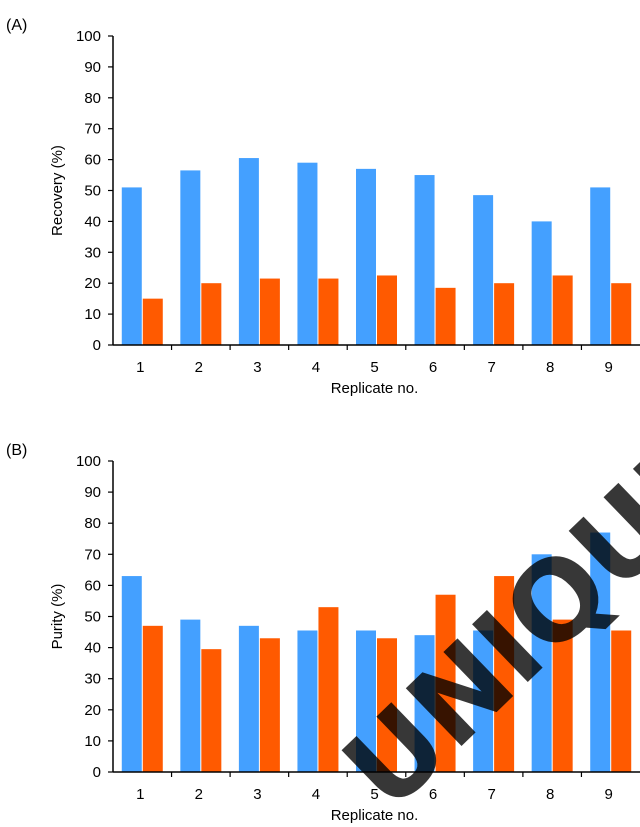 This screenshot has width=640, height=827. Describe the element at coordinates (16, 450) in the screenshot. I see `panel-label: (B)` at that location.